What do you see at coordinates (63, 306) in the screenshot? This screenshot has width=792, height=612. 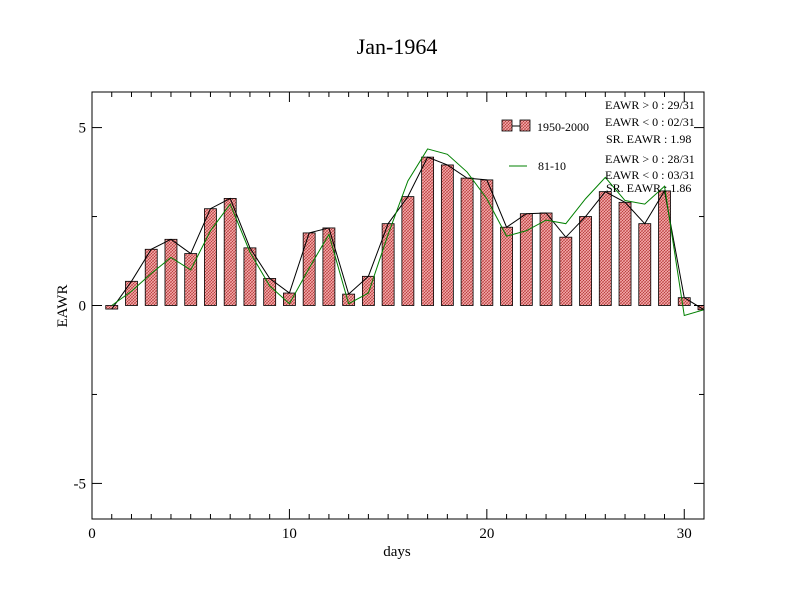 I see `y-axis-label: EAWR` at bounding box center [63, 306].